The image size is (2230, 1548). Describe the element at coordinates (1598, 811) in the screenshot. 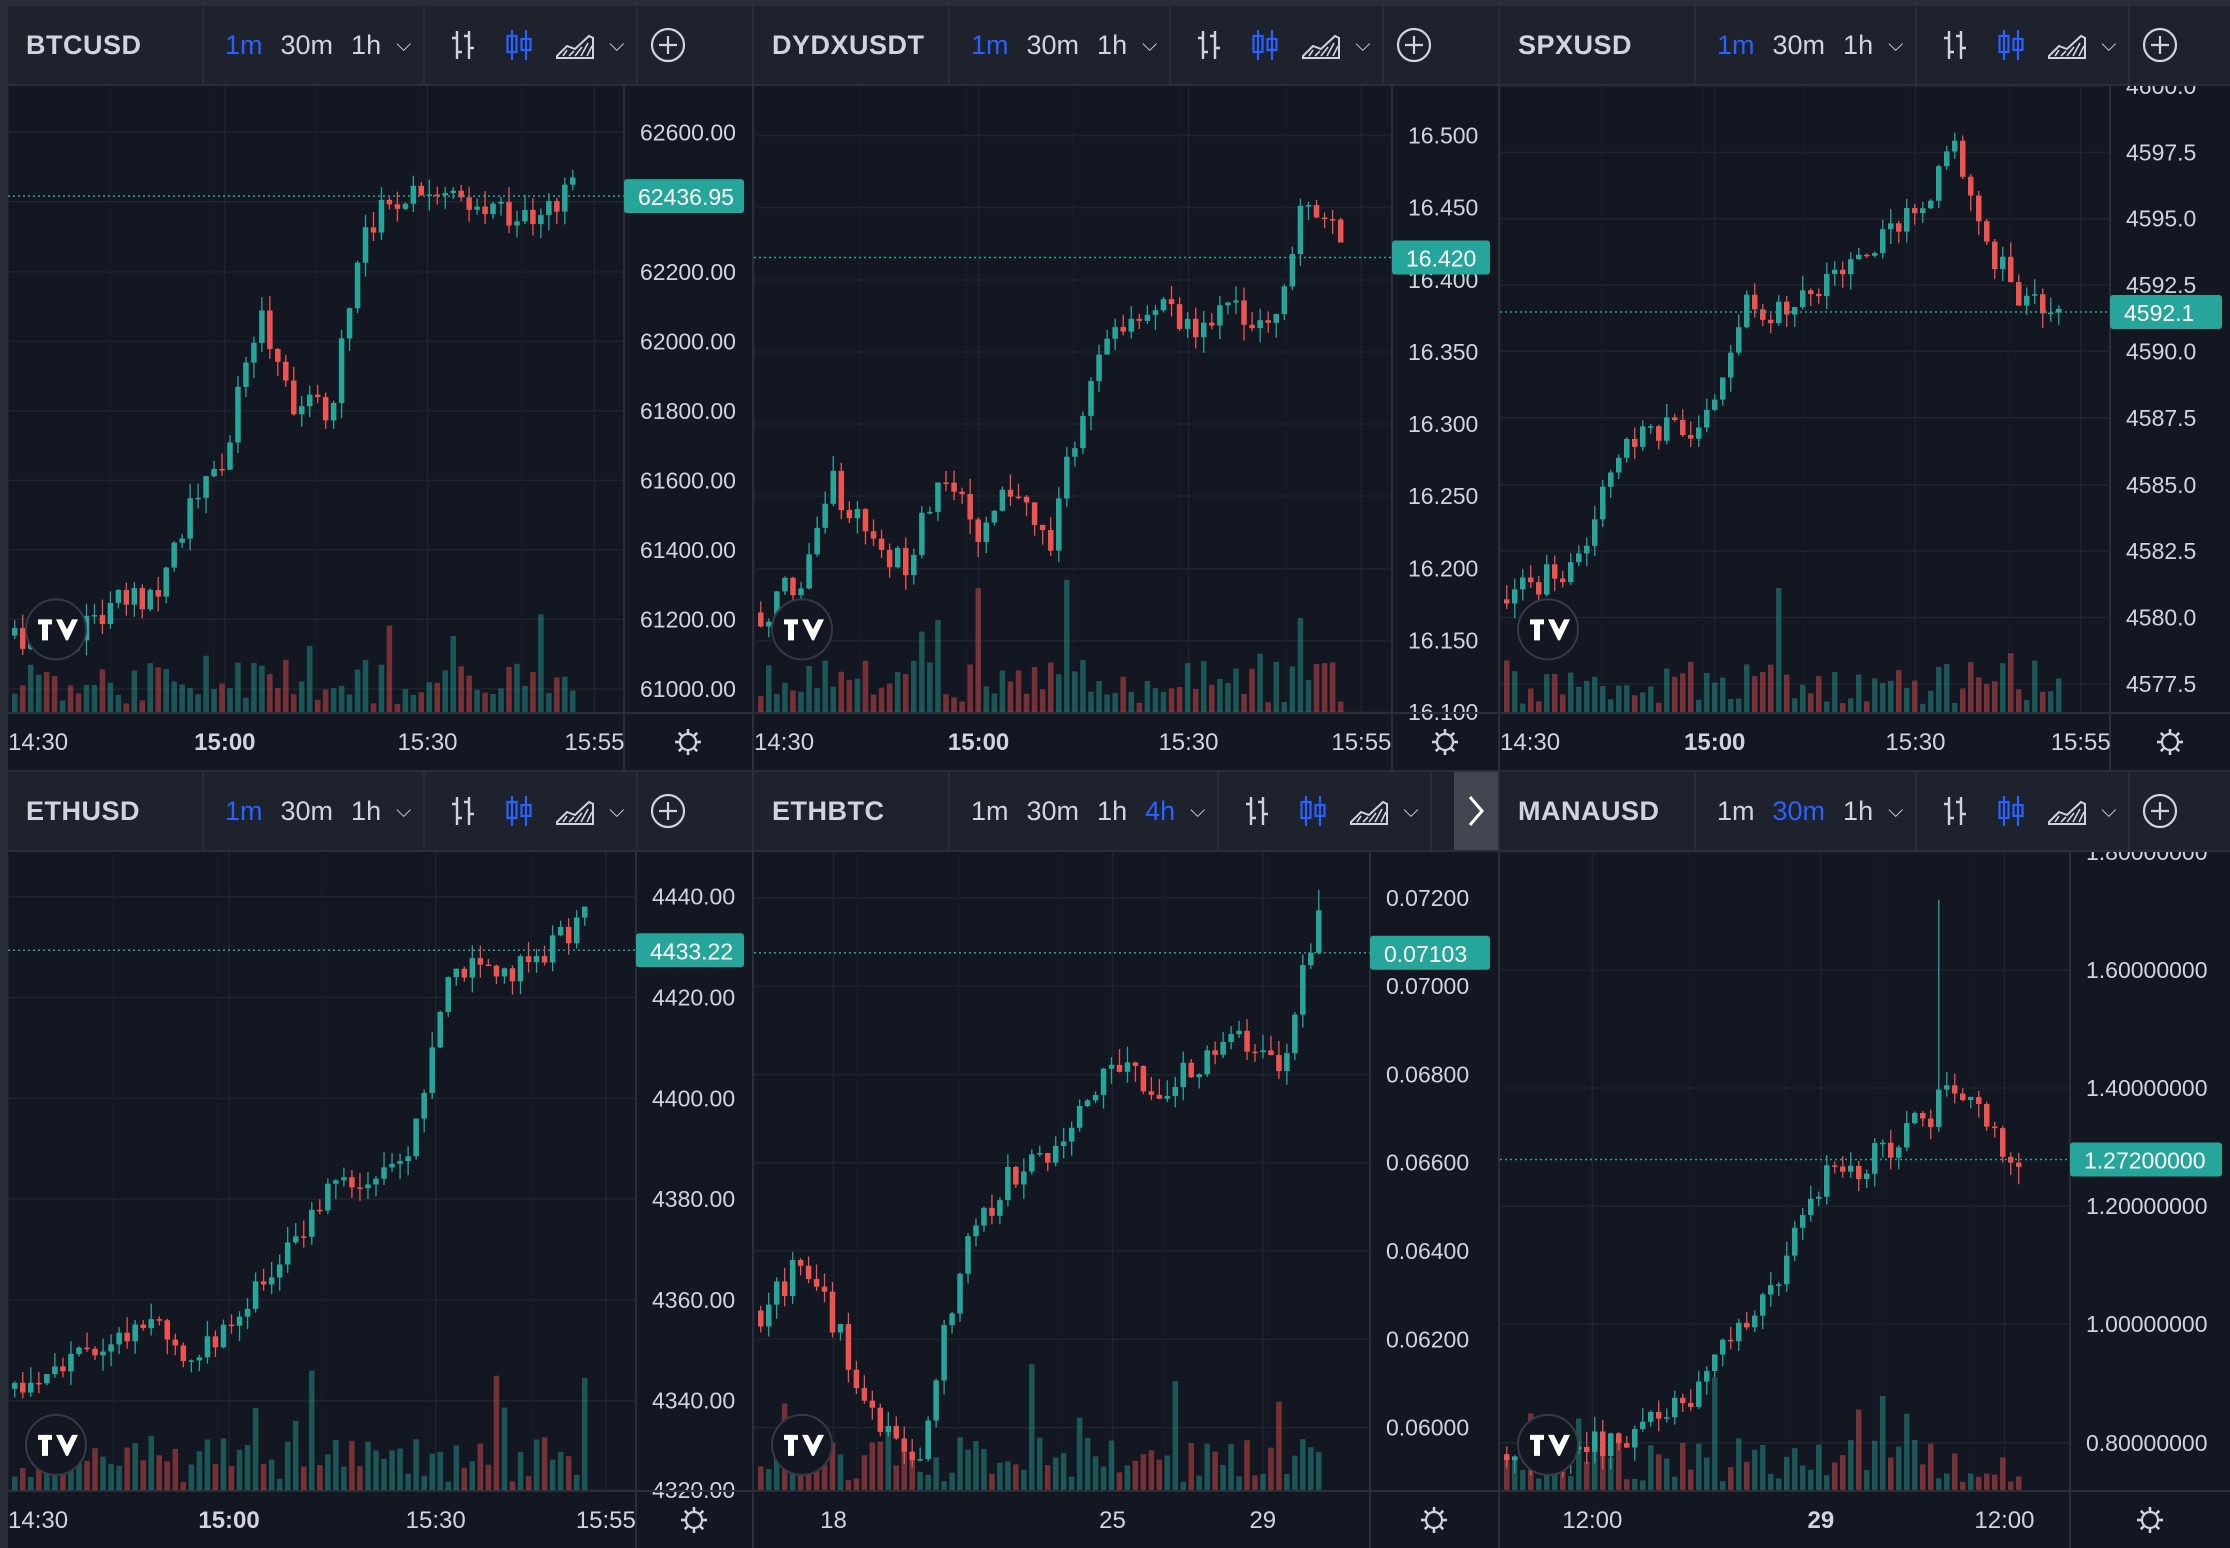

I see `symbol-label: MANAUSD` at that location.